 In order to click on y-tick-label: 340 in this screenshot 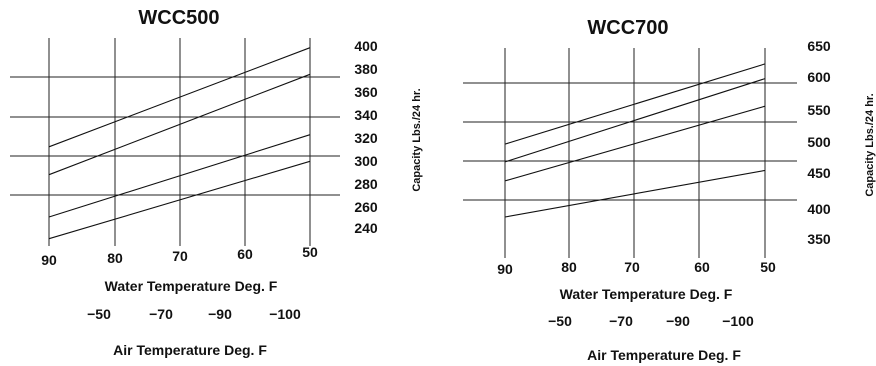, I will do `click(366, 115)`.